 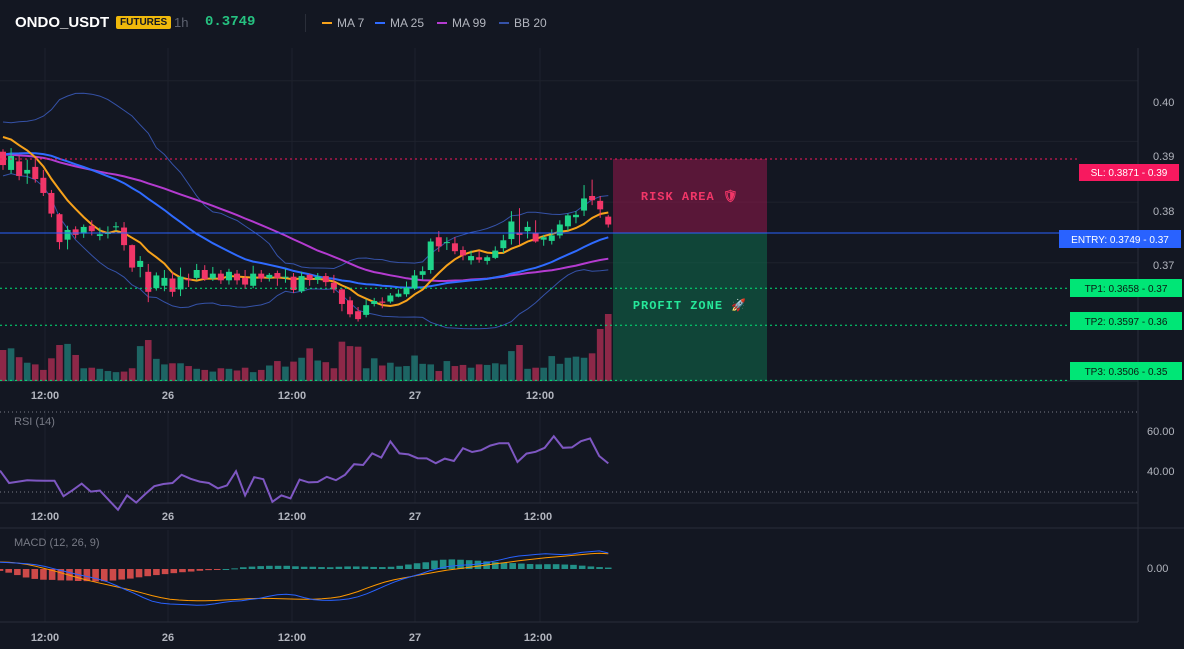 I want to click on tp2-tag, so click(x=1126, y=321).